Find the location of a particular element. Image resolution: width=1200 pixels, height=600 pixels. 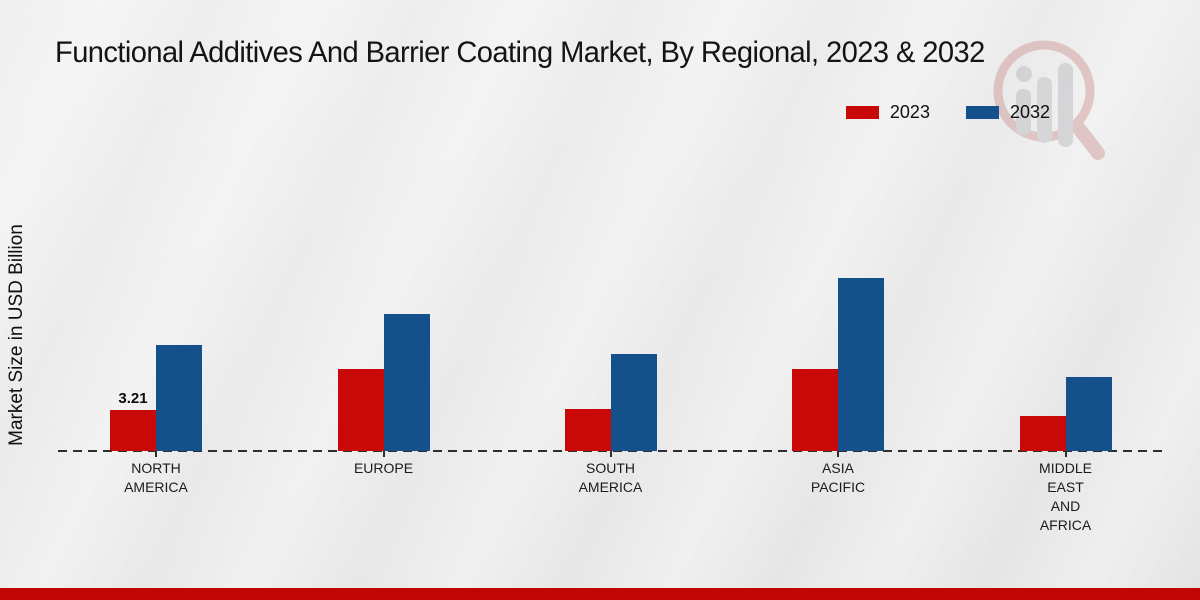

bar-2032-north-america is located at coordinates (179, 398).